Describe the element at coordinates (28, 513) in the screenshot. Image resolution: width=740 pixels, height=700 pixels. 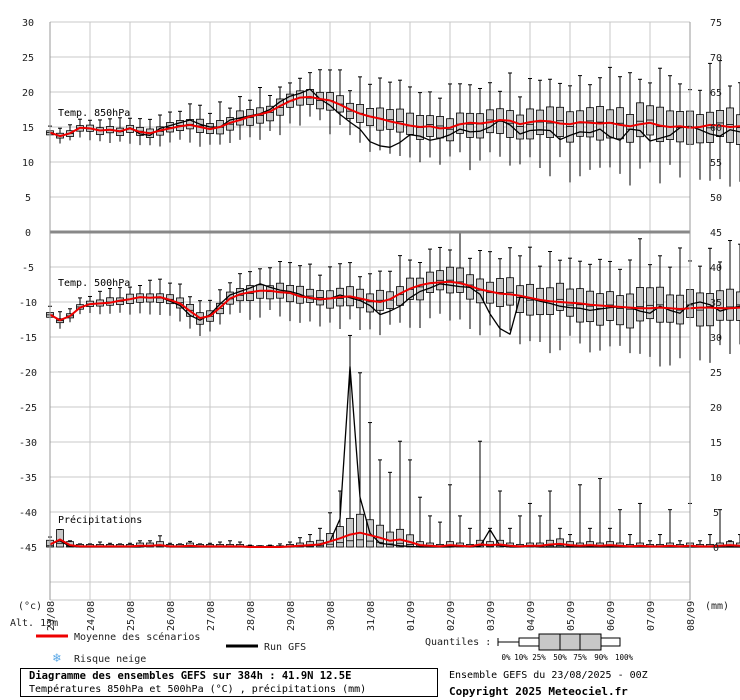
I see `tick-500-left: -40` at that location.